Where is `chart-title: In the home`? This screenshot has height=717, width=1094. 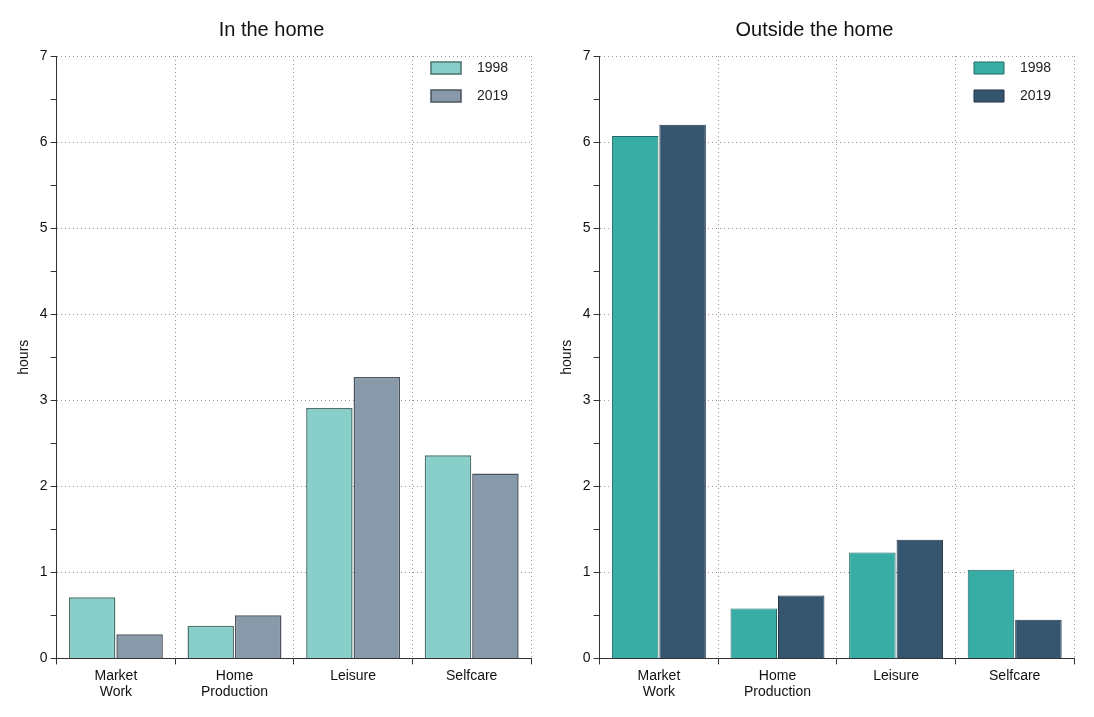 chart-title: In the home is located at coordinates (271, 28).